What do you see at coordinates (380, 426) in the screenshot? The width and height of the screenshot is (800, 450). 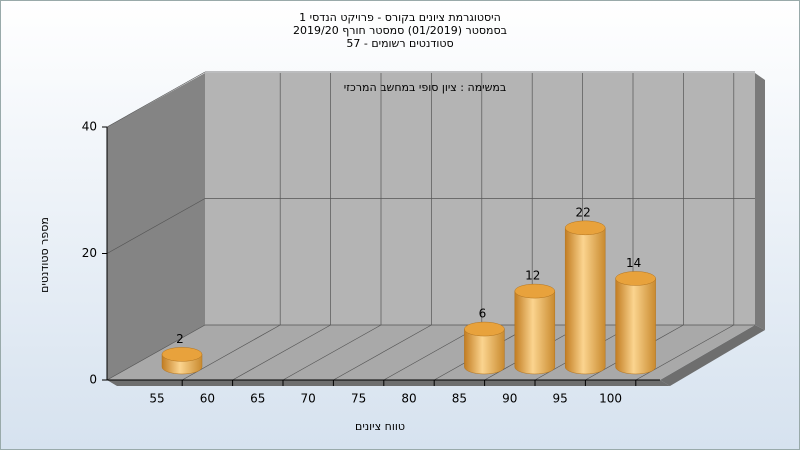 I see `x-axis-label: טווח ציונים` at bounding box center [380, 426].